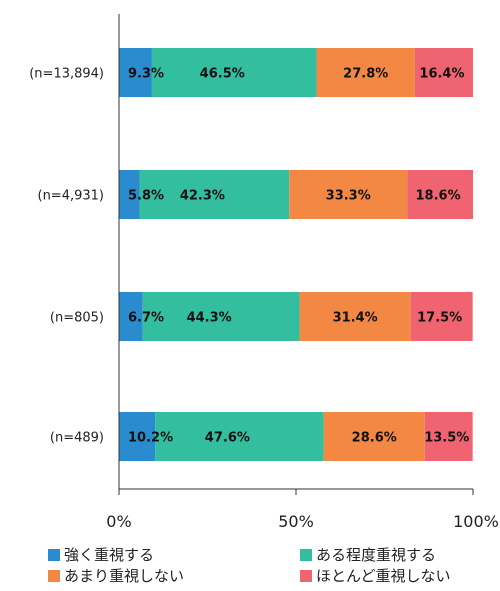 The image size is (500, 591). What do you see at coordinates (476, 521) in the screenshot?
I see `x-tick-label: 100%` at bounding box center [476, 521].